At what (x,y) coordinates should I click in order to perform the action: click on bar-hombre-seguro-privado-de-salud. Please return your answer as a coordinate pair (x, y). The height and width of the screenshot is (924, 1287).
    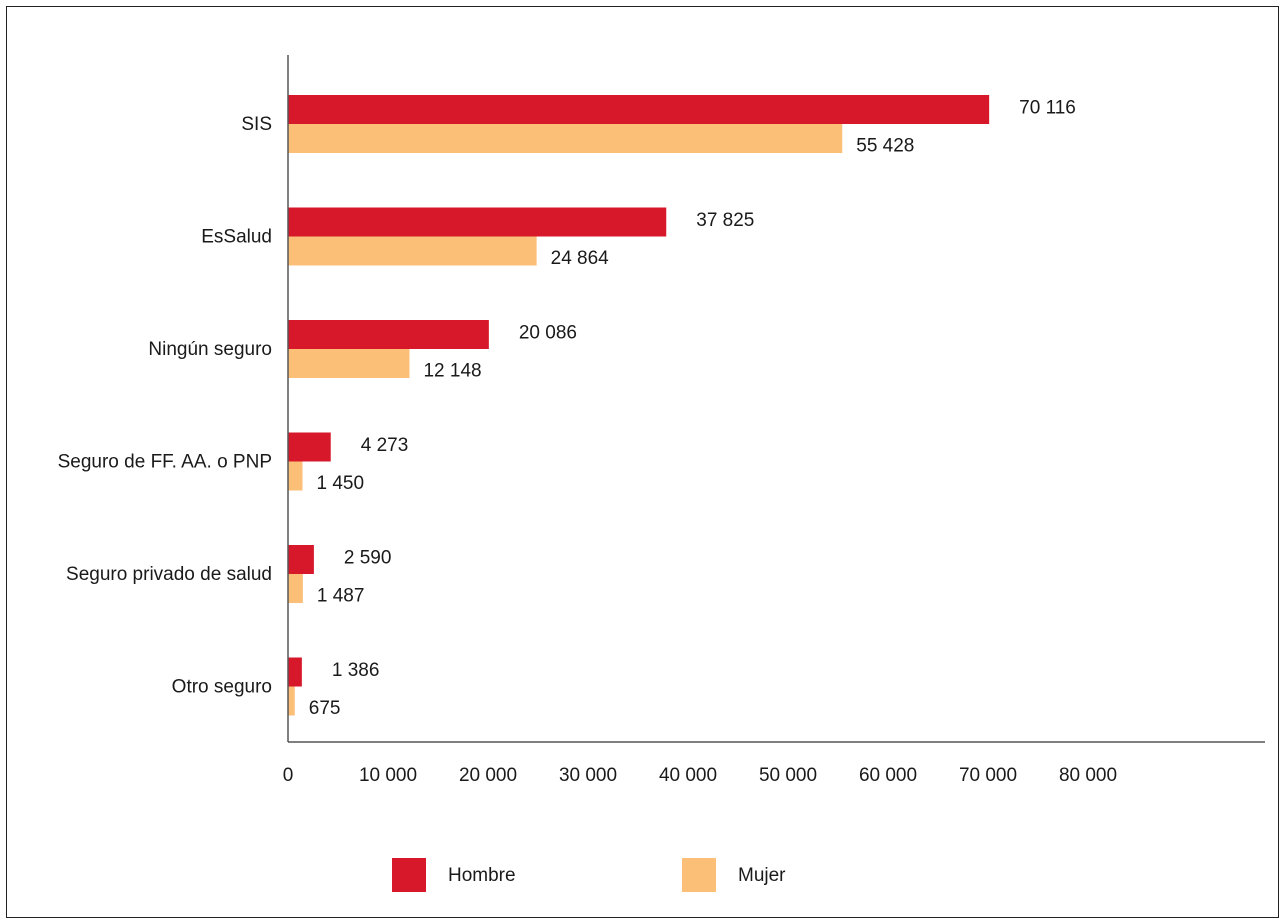
    Looking at the image, I should click on (301, 559).